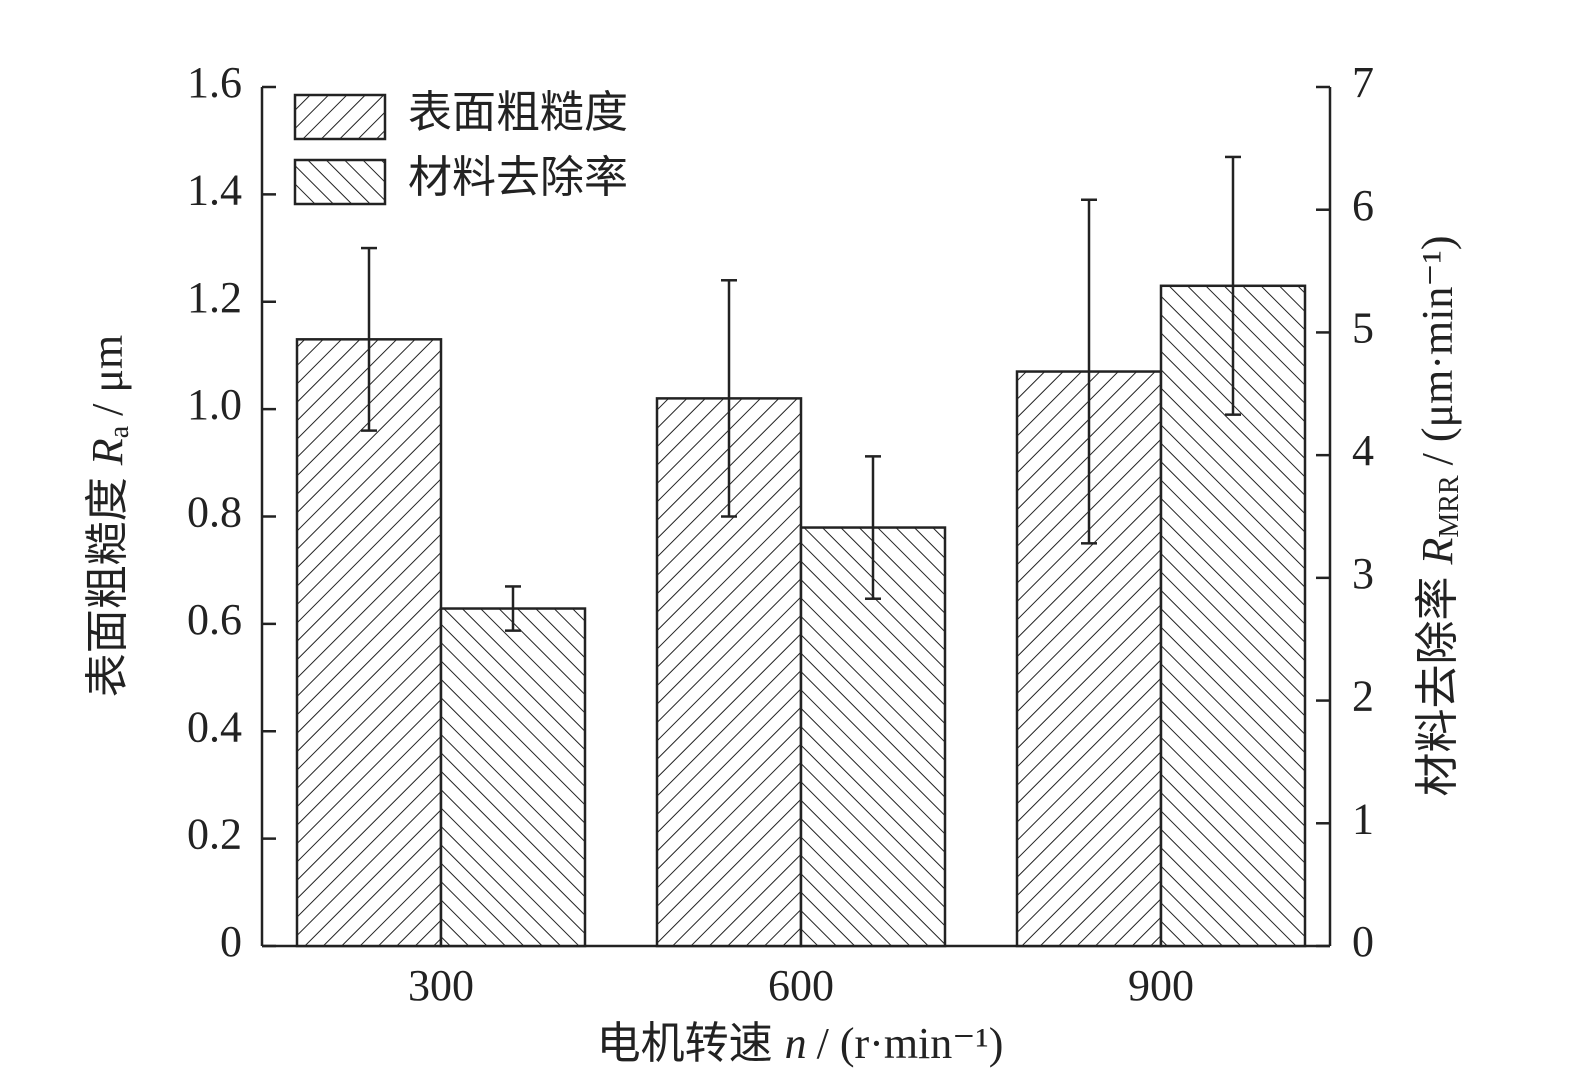 The height and width of the screenshot is (1083, 1575). Describe the element at coordinates (1437, 552) in the screenshot. I see `y2-axis-label-symbol: R` at that location.